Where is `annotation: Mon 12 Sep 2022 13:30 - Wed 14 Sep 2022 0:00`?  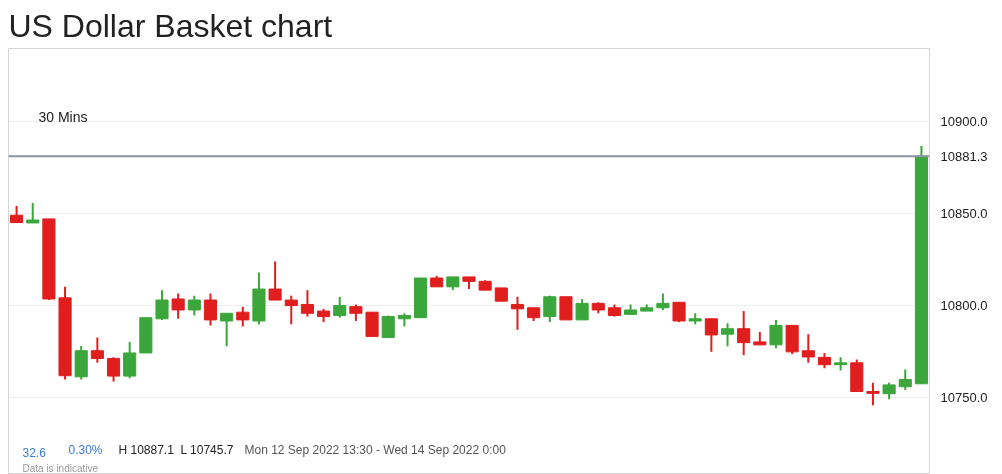
annotation: Mon 12 Sep 2022 13:30 - Wed 14 Sep 2022 0:00 is located at coordinates (375, 449).